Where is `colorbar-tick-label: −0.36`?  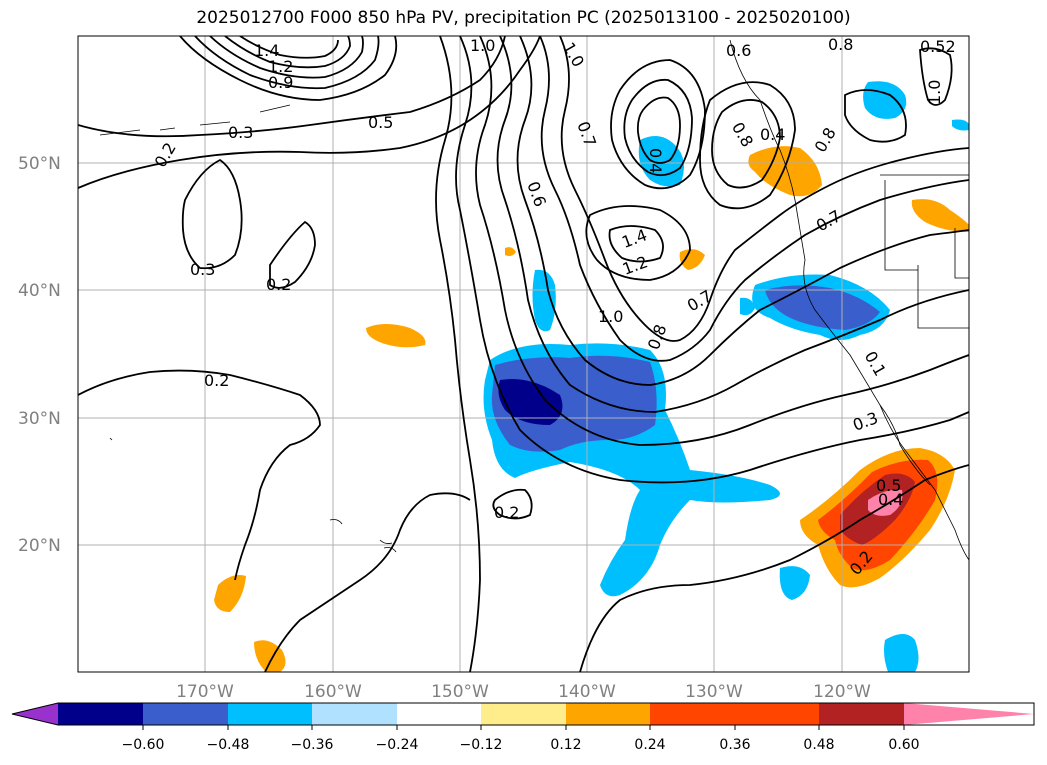
colorbar-tick-label: −0.36 is located at coordinates (312, 745).